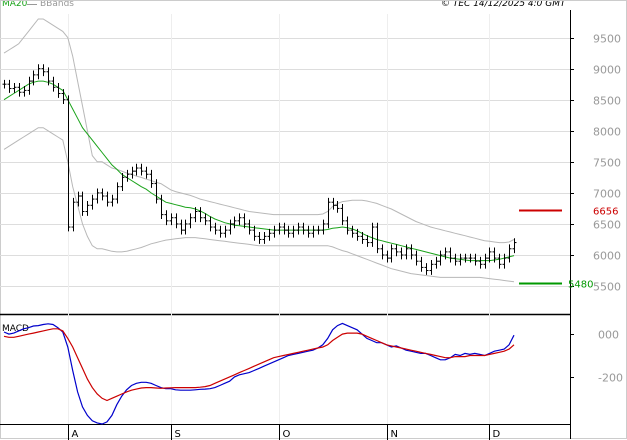  Describe the element at coordinates (178, 434) in the screenshot. I see `month-label: S` at that location.